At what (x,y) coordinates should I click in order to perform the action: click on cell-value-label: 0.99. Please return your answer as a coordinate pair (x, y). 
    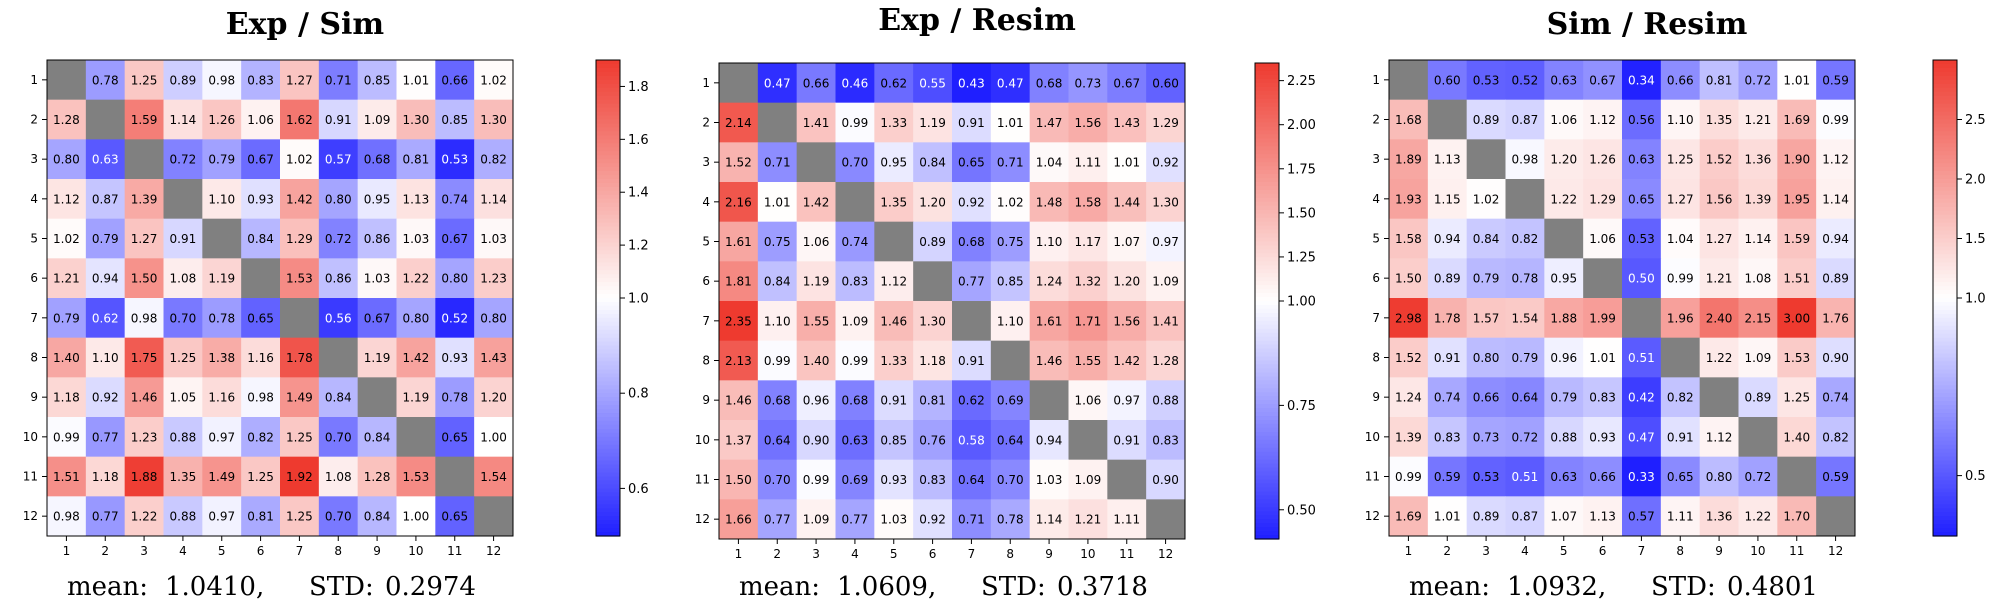
    Looking at the image, I should click on (855, 123).